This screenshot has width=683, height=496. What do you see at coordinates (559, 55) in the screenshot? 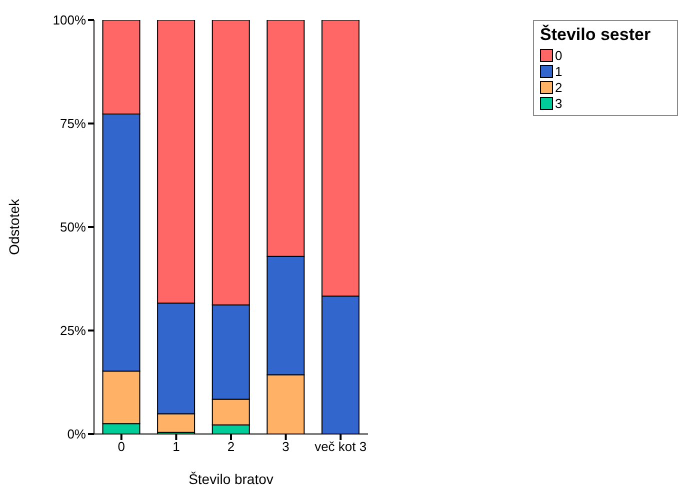
I see `legend-label: 0` at bounding box center [559, 55].